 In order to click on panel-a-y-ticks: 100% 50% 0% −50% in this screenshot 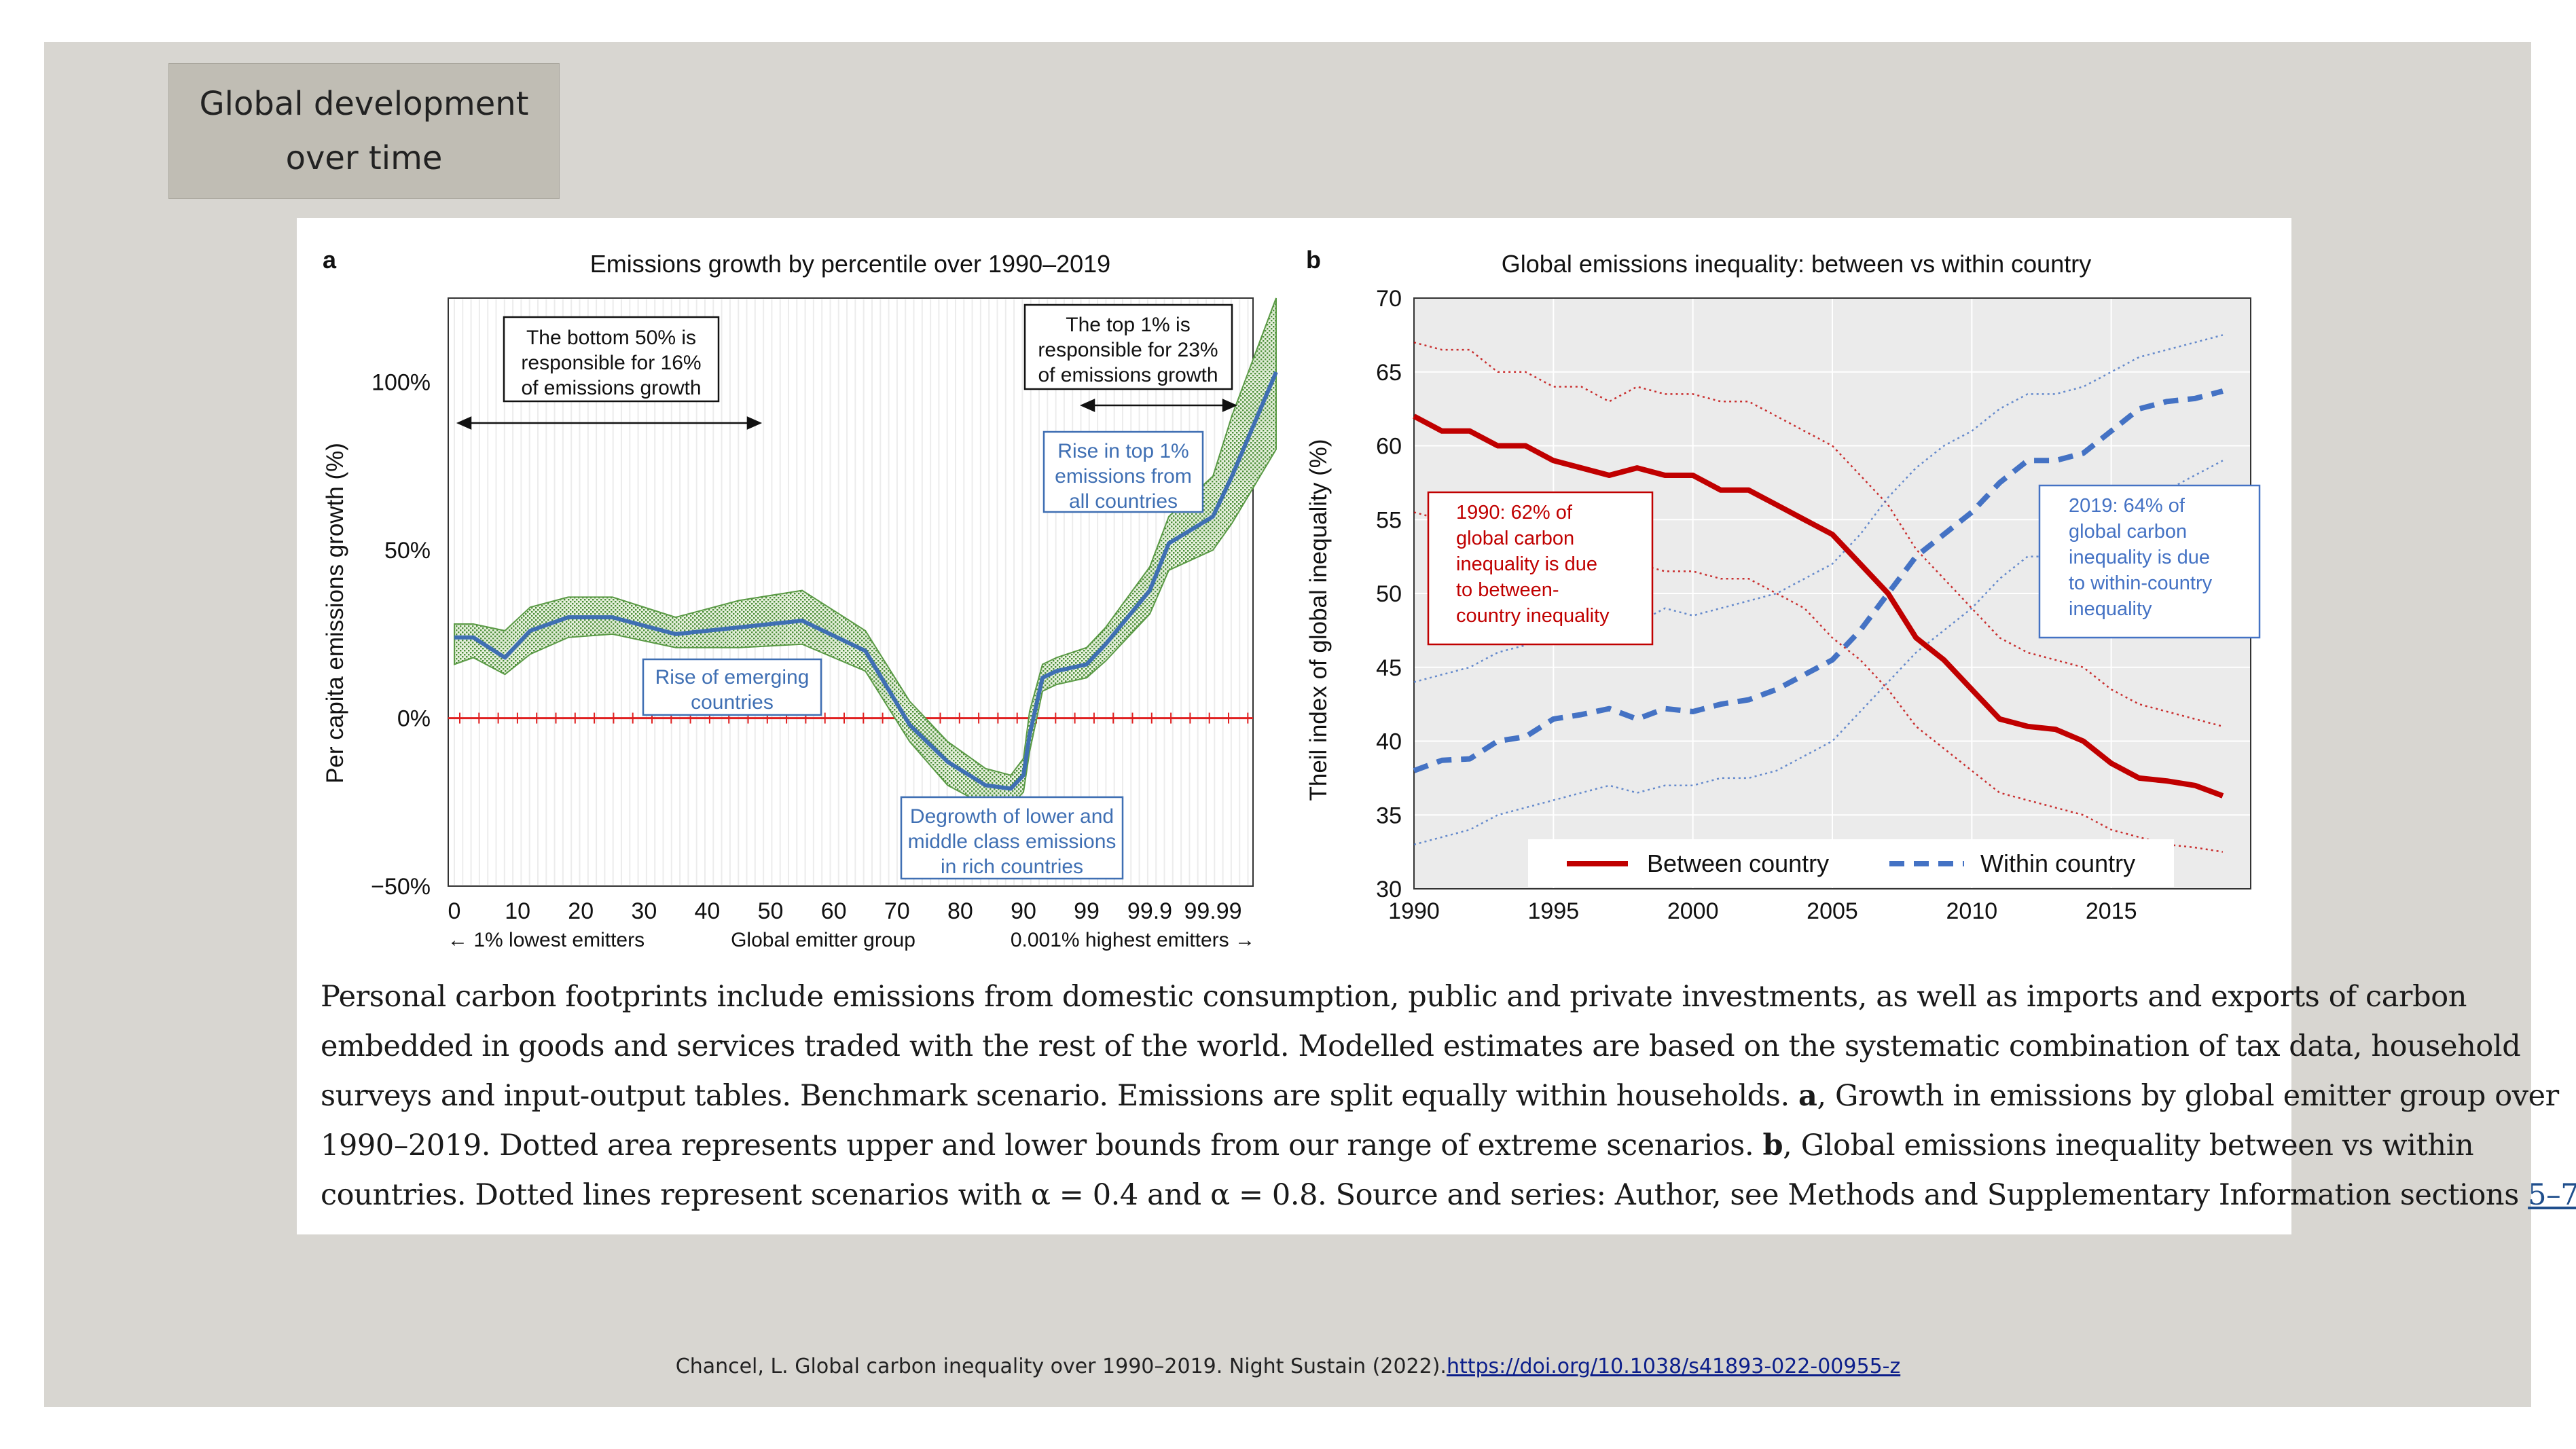, I will do `click(401, 635)`.